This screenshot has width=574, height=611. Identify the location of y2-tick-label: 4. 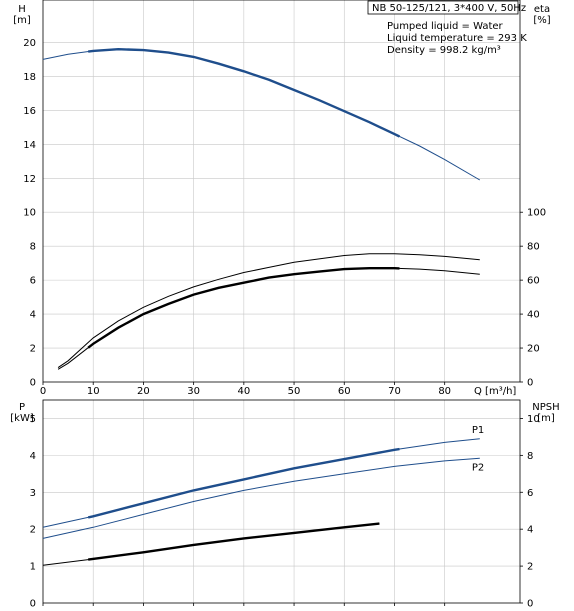
(530, 530).